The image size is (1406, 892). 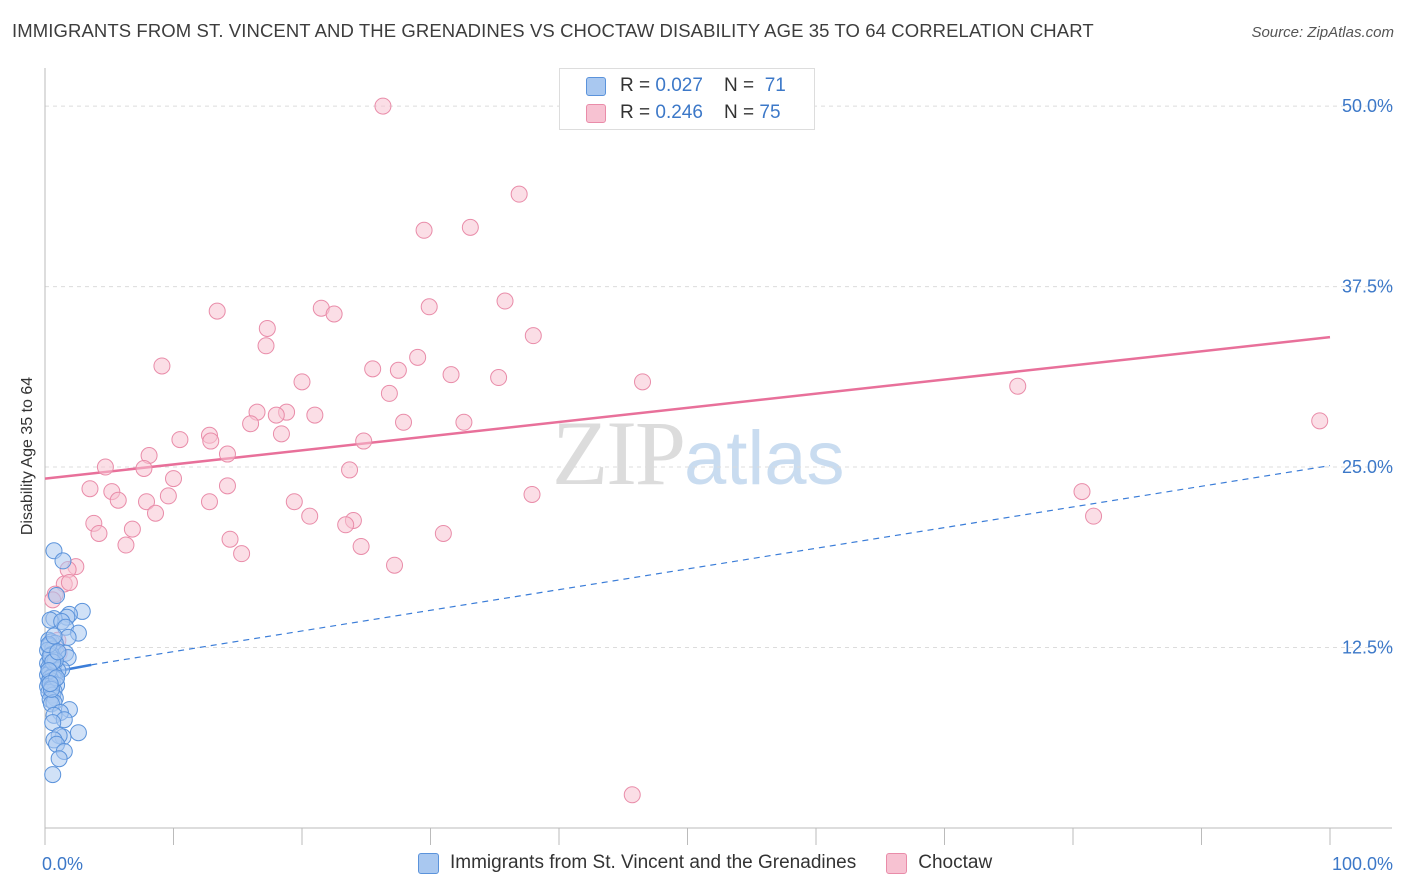 I want to click on correlation-legend: R = 0.027 N = 71 R = 0.246 N = 75, so click(x=687, y=99).